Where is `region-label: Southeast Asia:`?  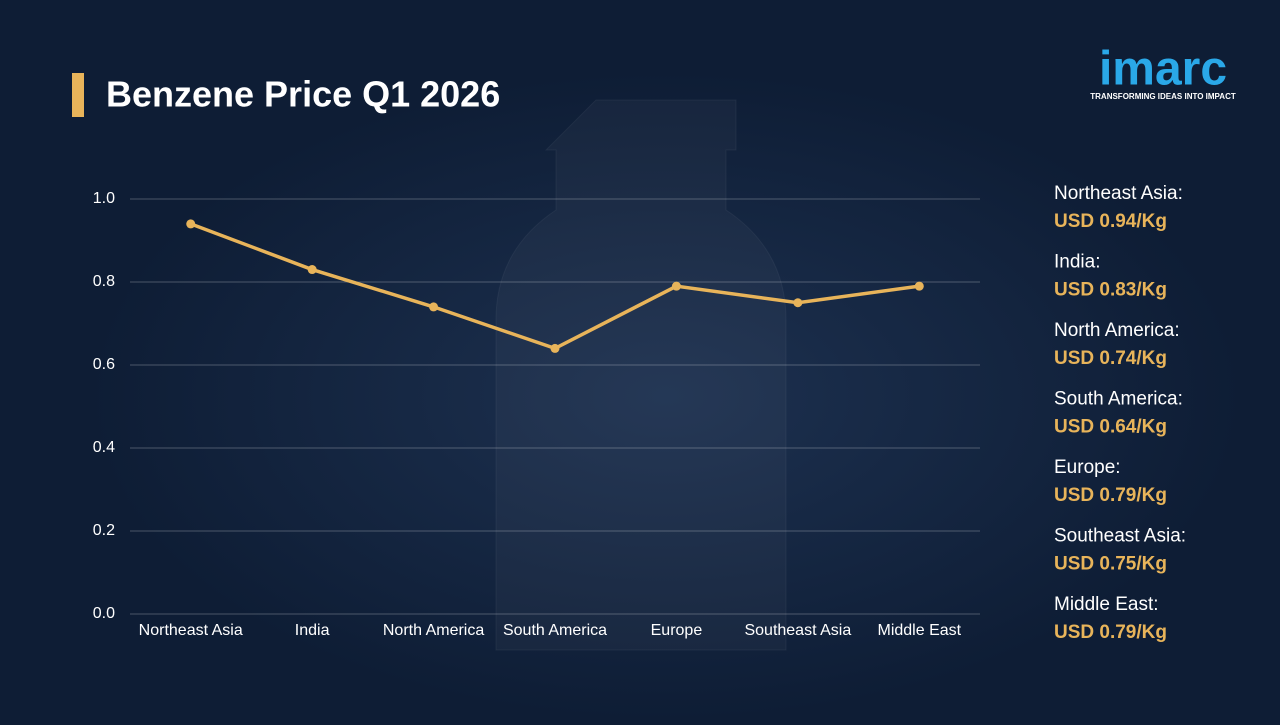
region-label: Southeast Asia: is located at coordinates (1120, 536).